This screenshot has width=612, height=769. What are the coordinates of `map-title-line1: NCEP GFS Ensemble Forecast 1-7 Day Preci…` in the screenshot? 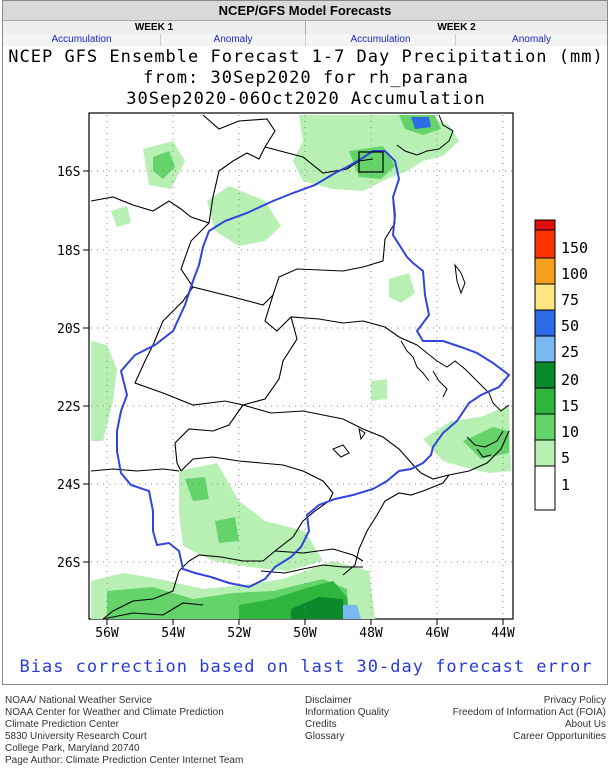 It's located at (306, 57).